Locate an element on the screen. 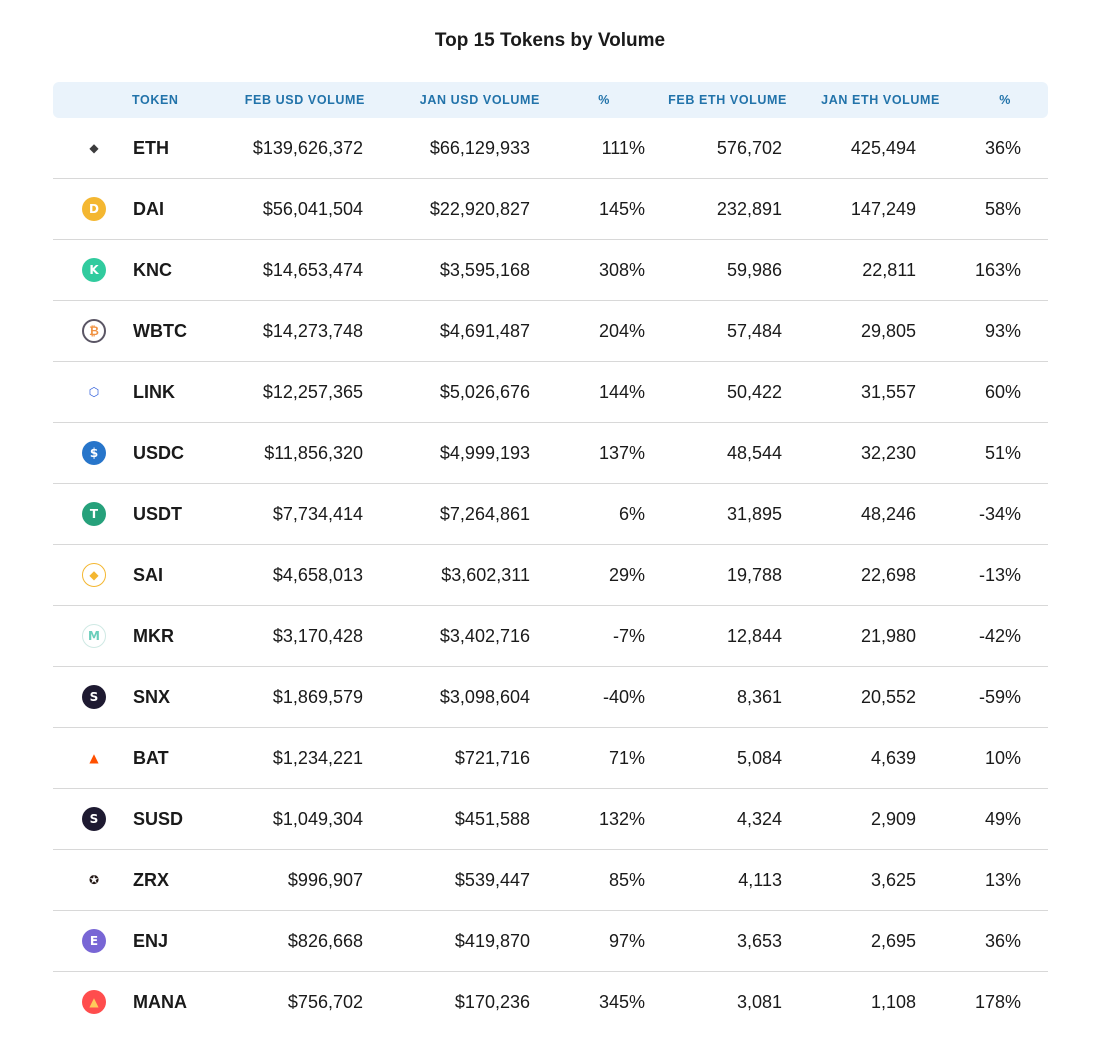 This screenshot has width=1100, height=1051. jan-usd-volume: $66,129,933 is located at coordinates (479, 148).